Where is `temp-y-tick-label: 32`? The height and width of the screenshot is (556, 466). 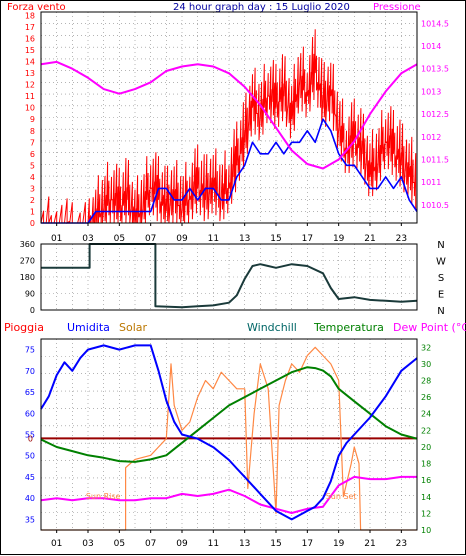 temp-y-tick-label: 32 is located at coordinates (426, 347).